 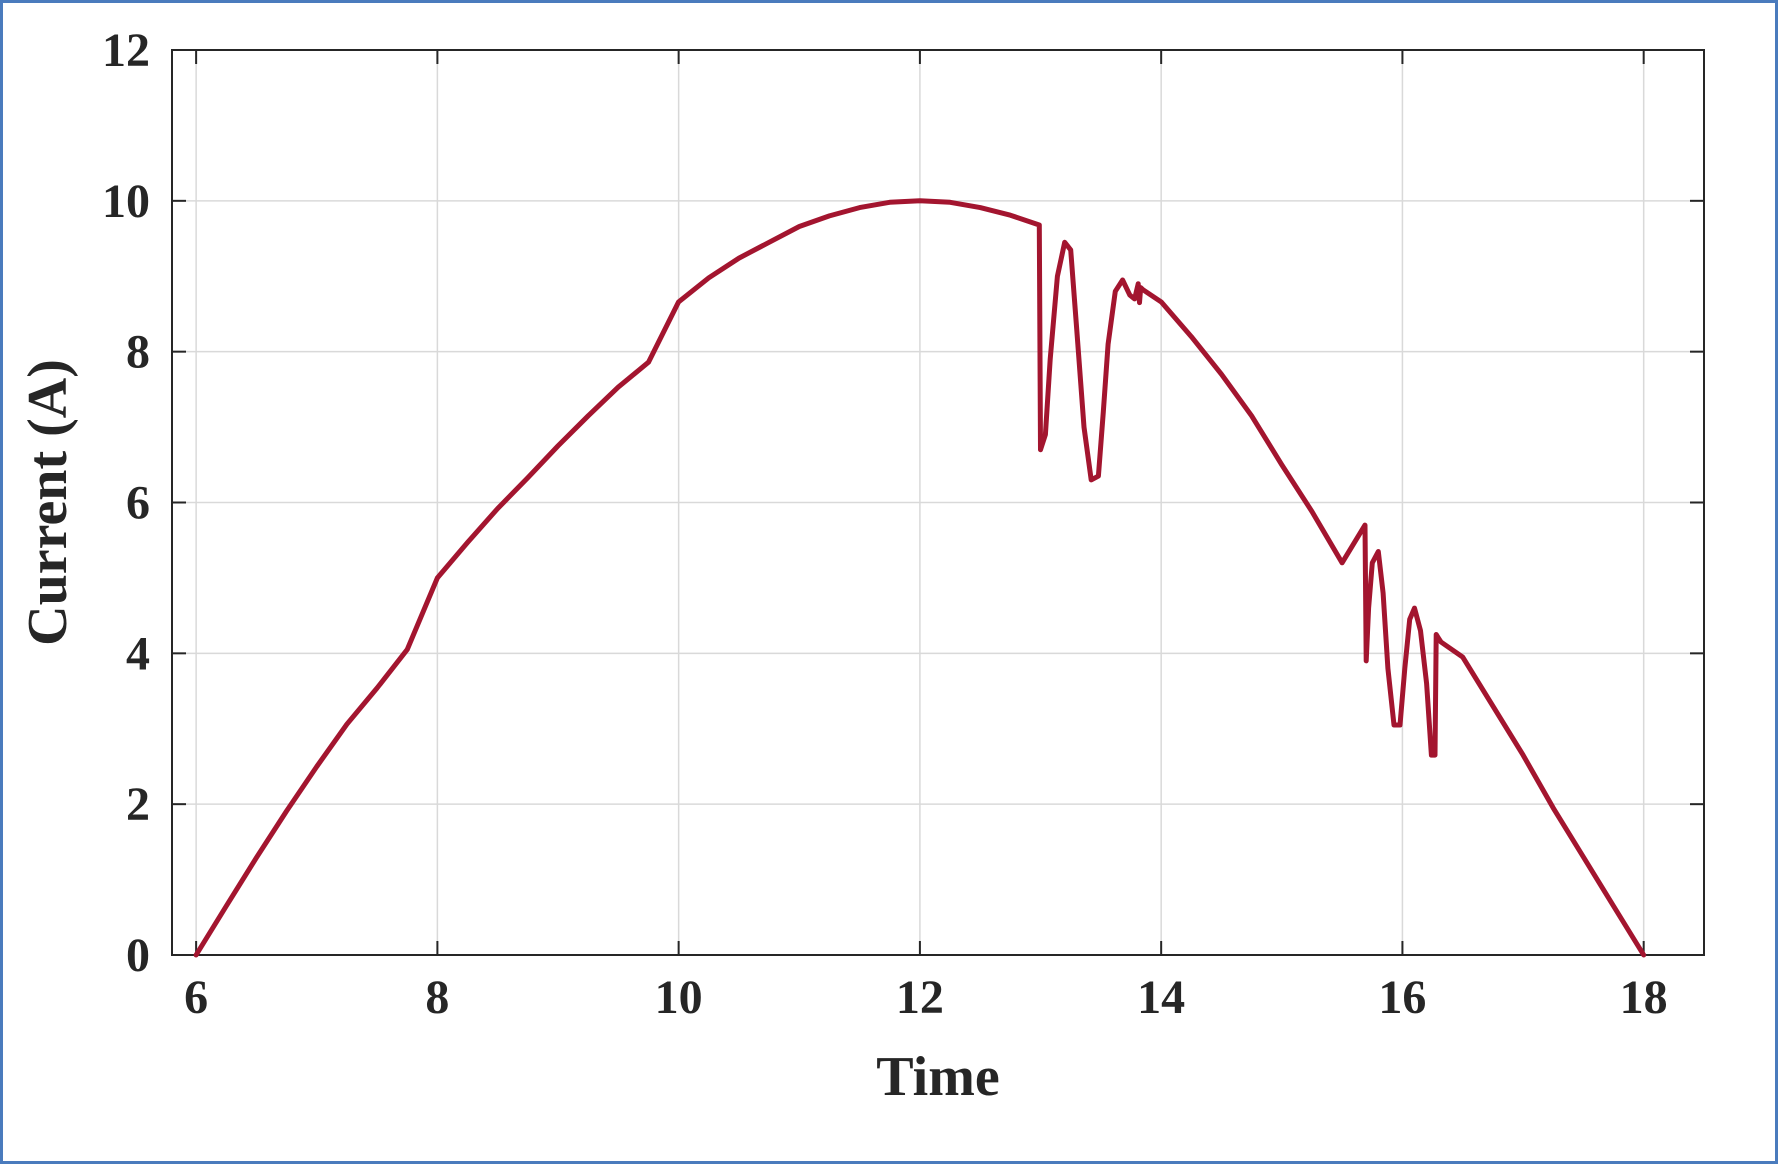 What do you see at coordinates (138, 352) in the screenshot?
I see `y-tick-label: 8` at bounding box center [138, 352].